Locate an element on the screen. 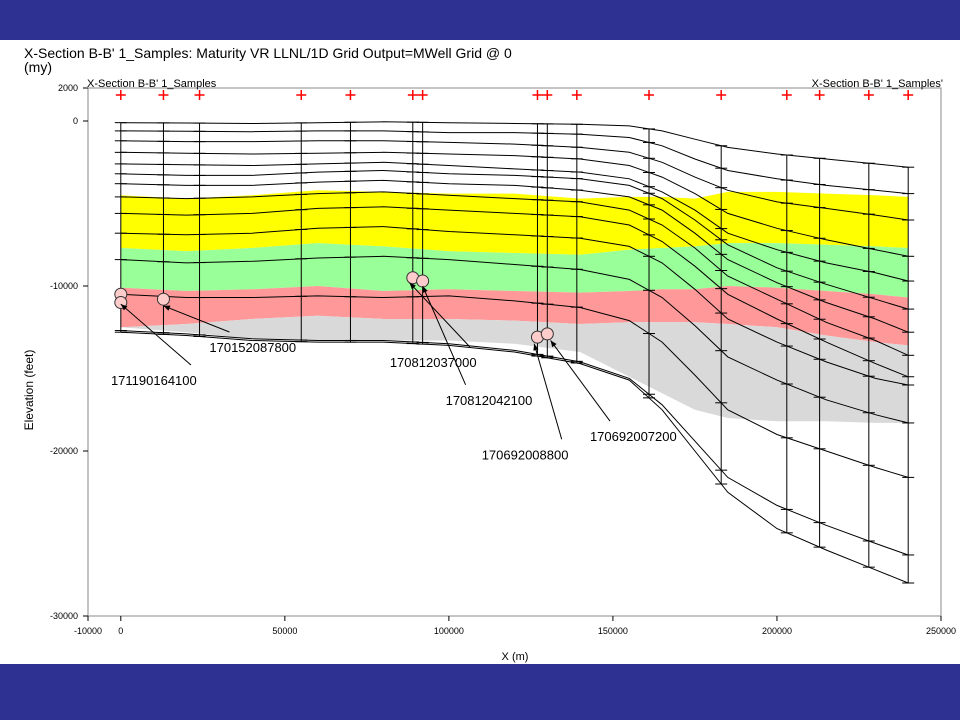 The width and height of the screenshot is (960, 720). slide-top-band is located at coordinates (480, 20).